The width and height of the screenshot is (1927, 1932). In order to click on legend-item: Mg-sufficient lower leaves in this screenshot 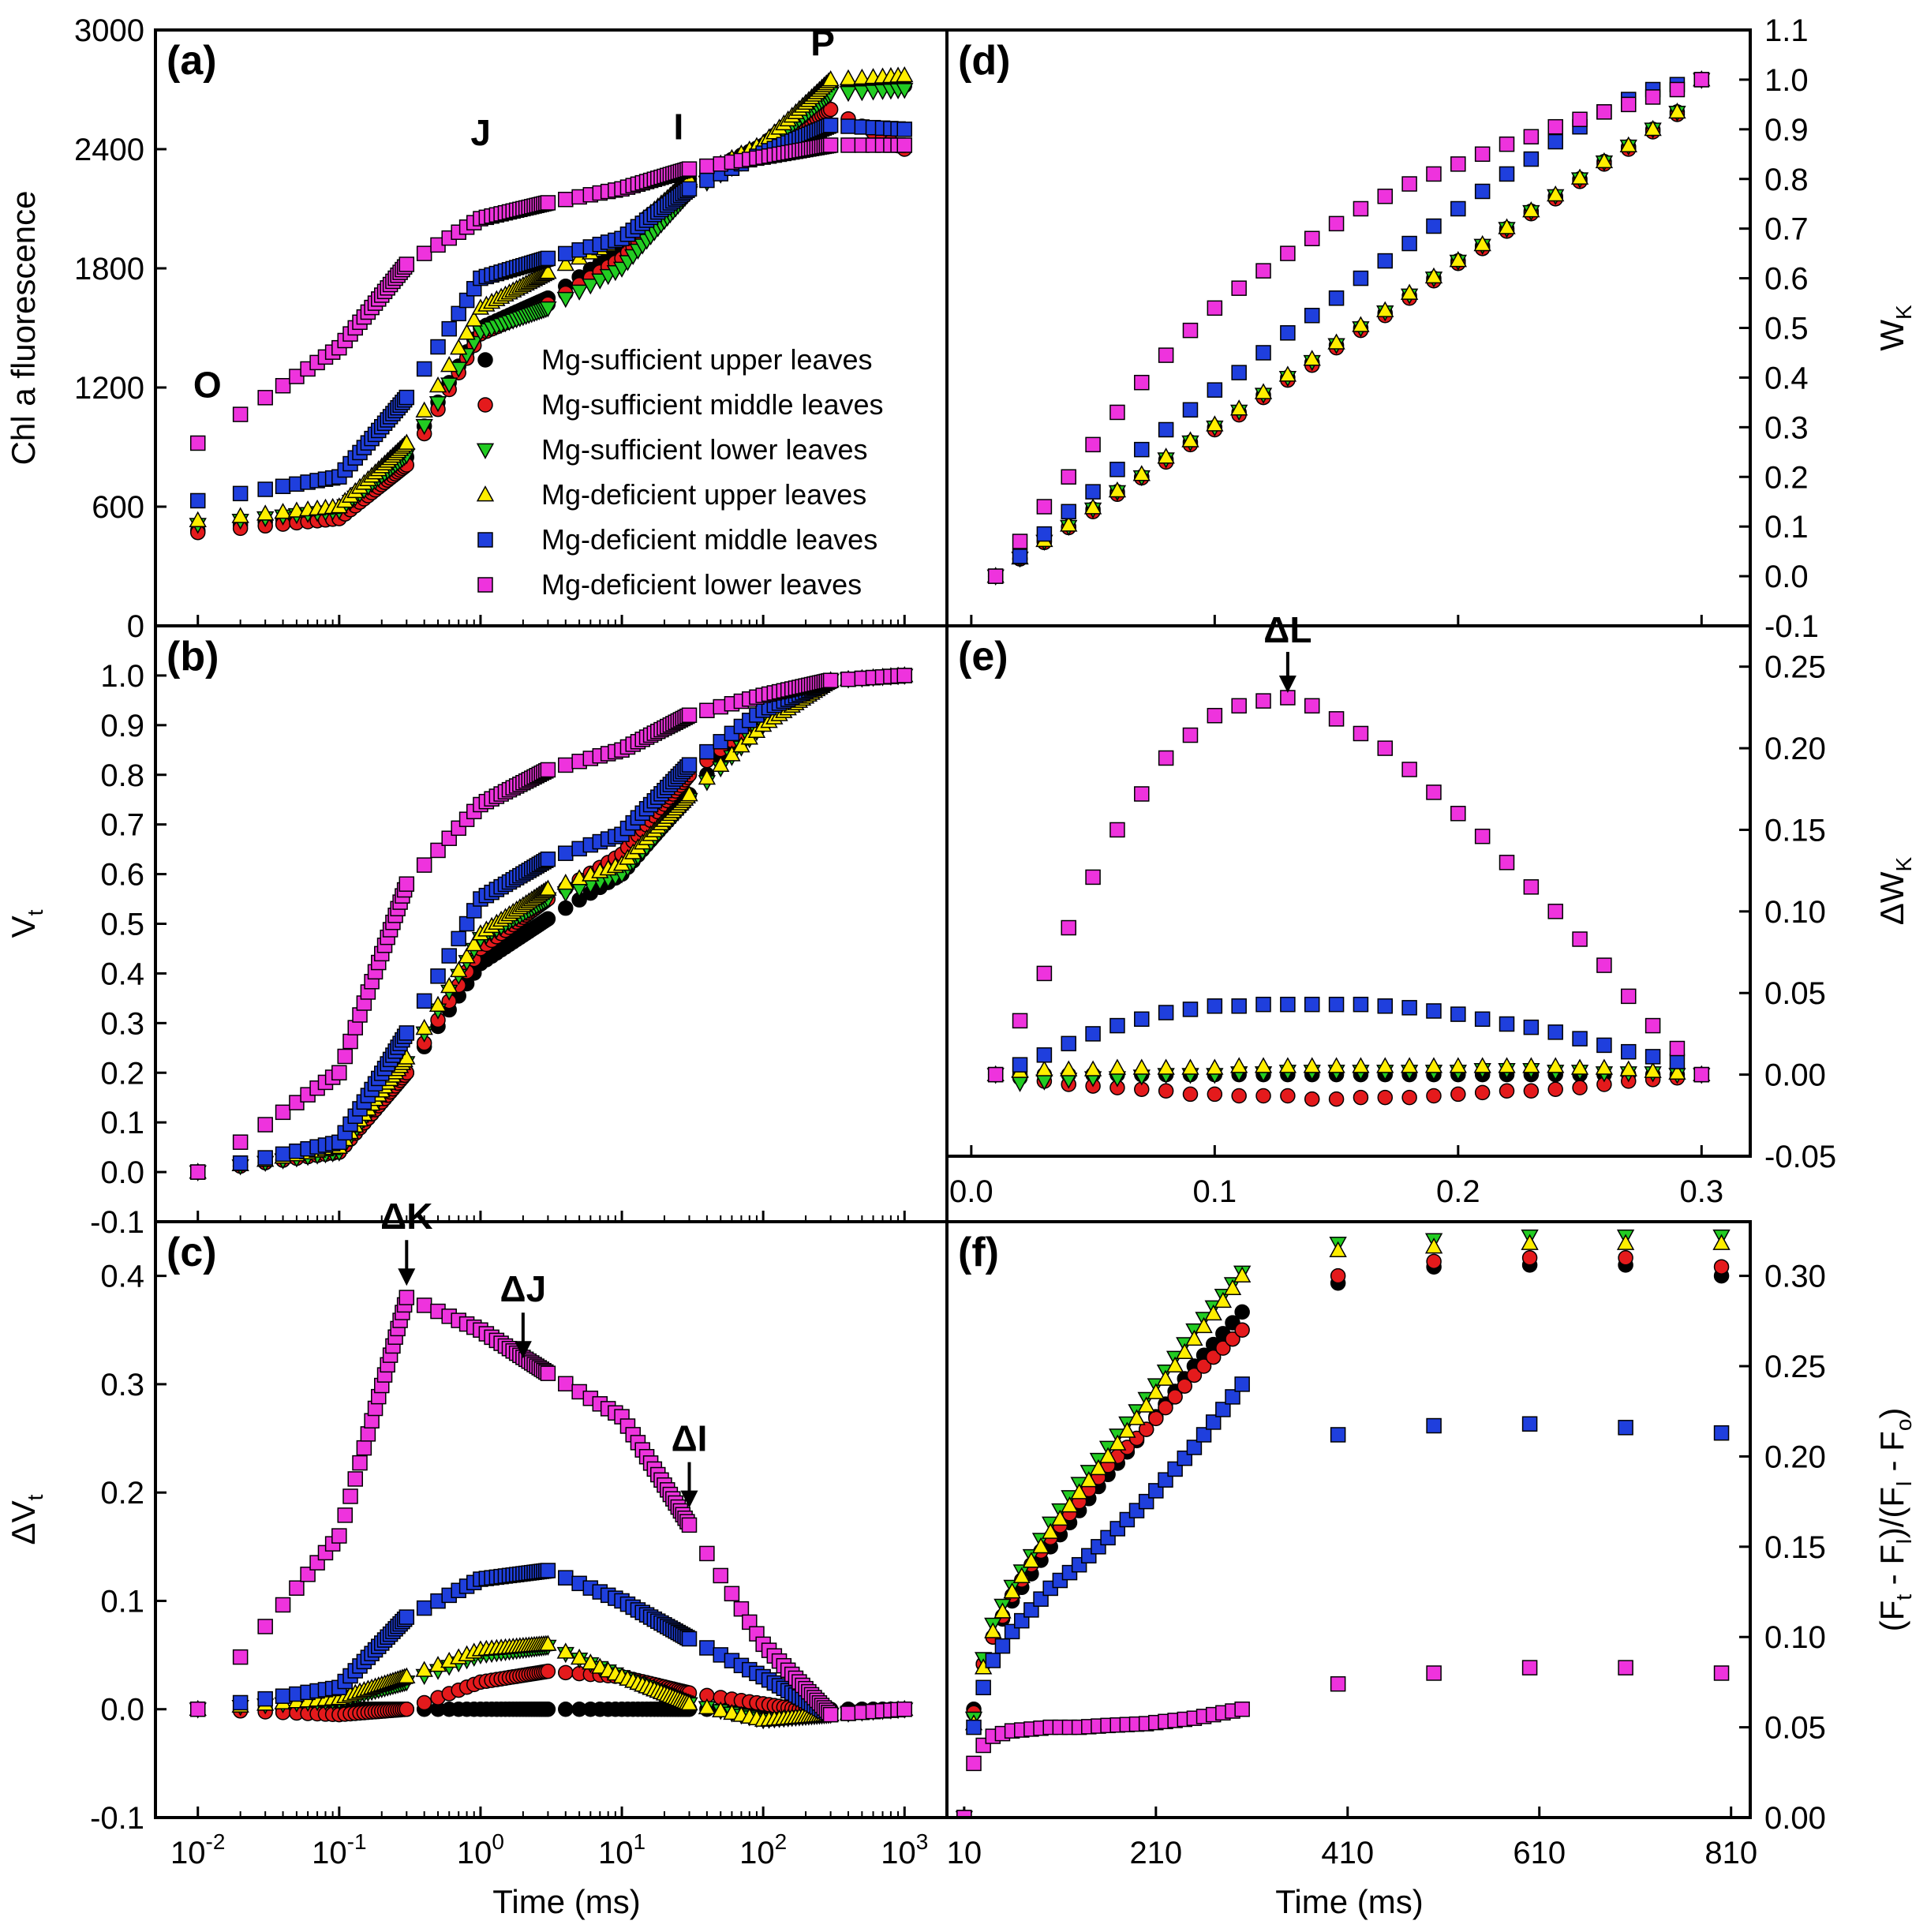, I will do `click(672, 449)`.